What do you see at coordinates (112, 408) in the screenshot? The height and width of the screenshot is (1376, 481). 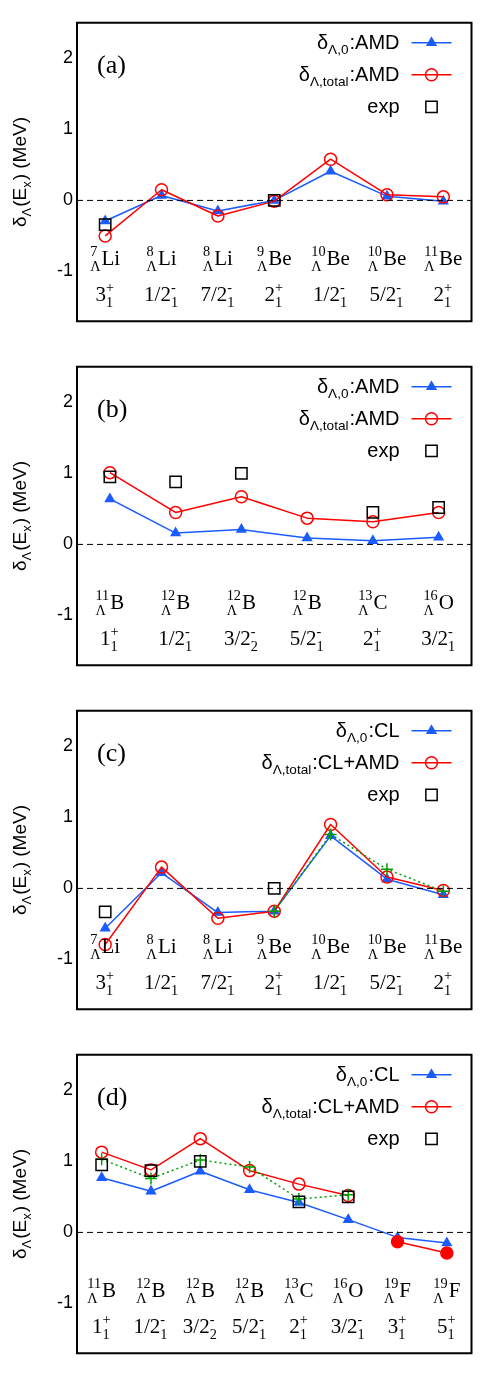 I see `text: (b)` at bounding box center [112, 408].